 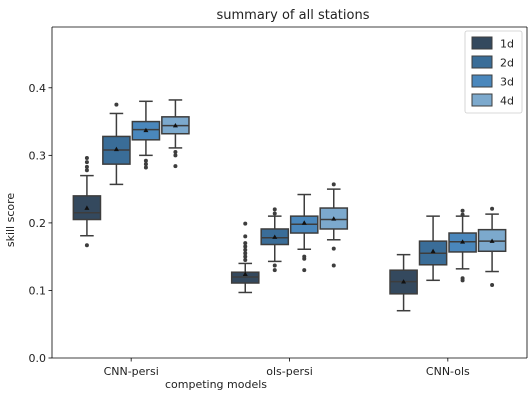 What do you see at coordinates (507, 101) in the screenshot?
I see `legend-label-4d: 4d` at bounding box center [507, 101].